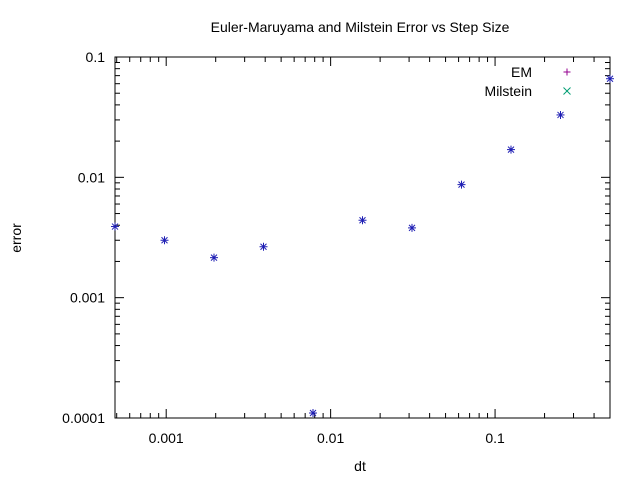 This screenshot has width=640, height=480. I want to click on legend-label-em: EM, so click(521, 72).